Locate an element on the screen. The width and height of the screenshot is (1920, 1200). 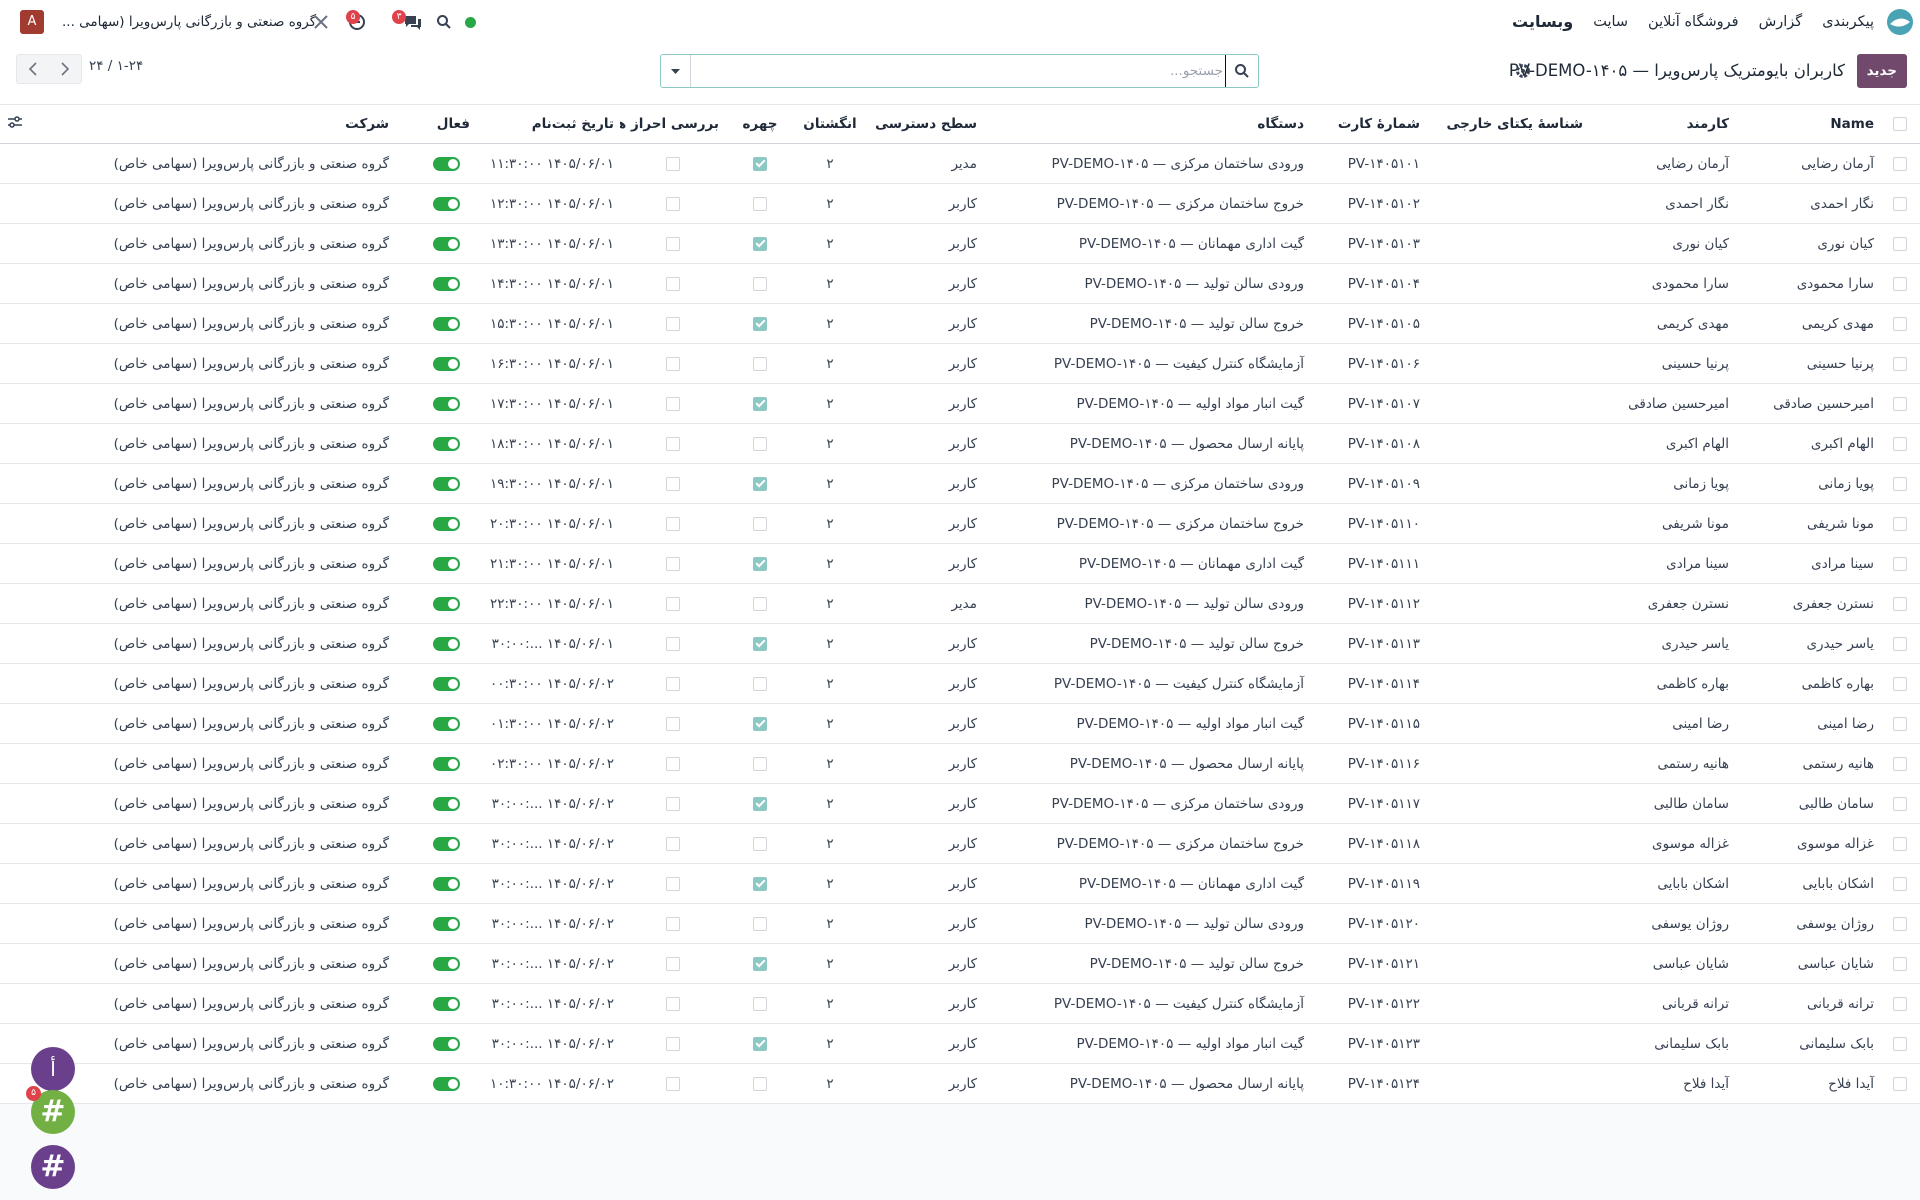
column-header: تاریخ ثبت‌نام is located at coordinates (548, 124).